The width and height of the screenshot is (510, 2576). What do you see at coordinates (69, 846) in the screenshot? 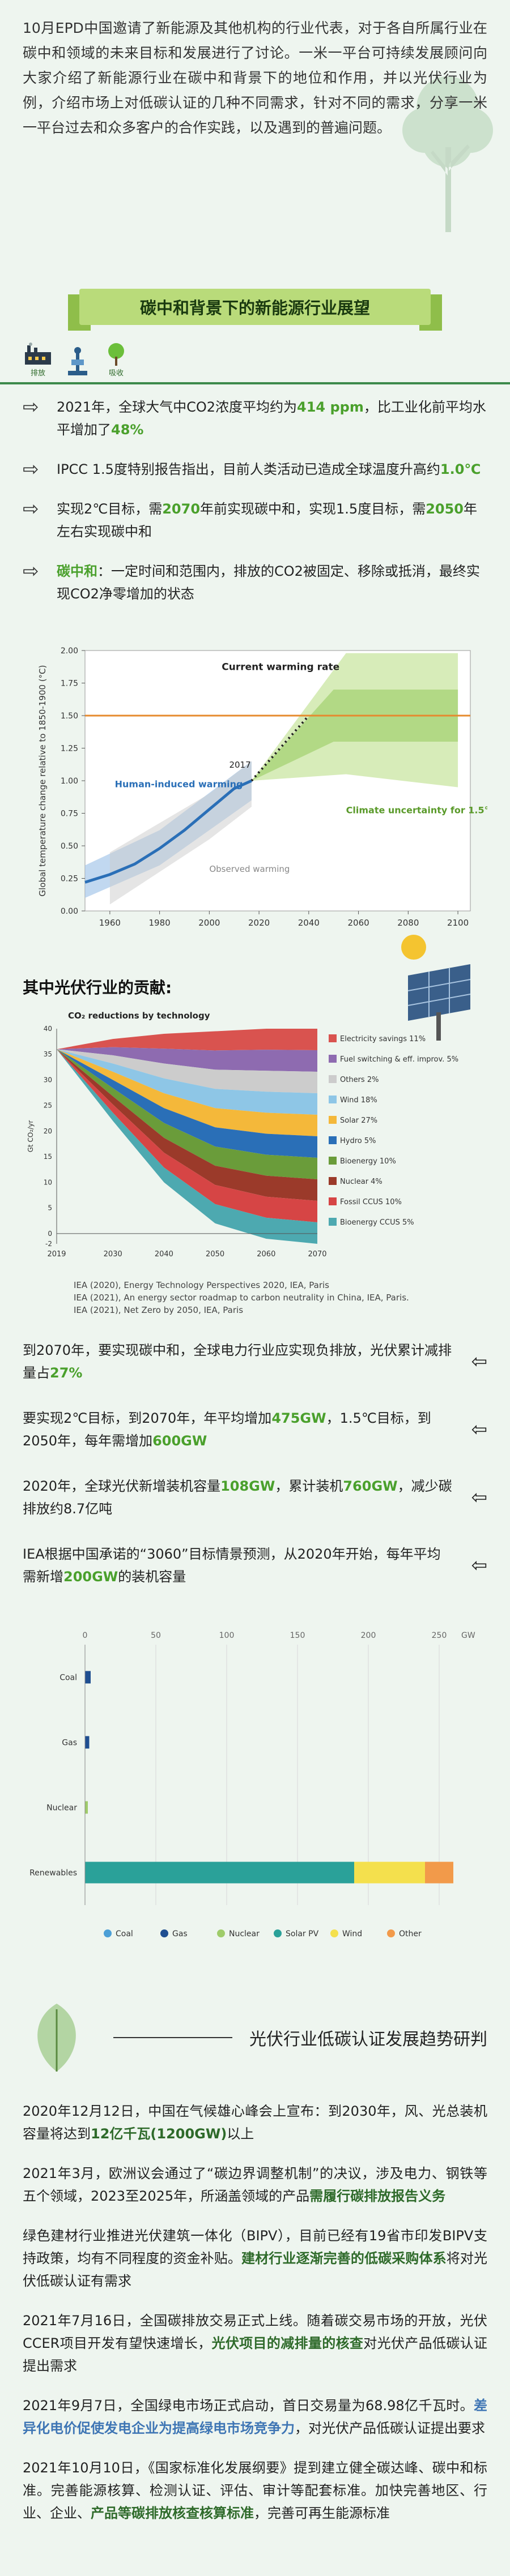
I see `y-tick-label: 0.50` at bounding box center [69, 846].